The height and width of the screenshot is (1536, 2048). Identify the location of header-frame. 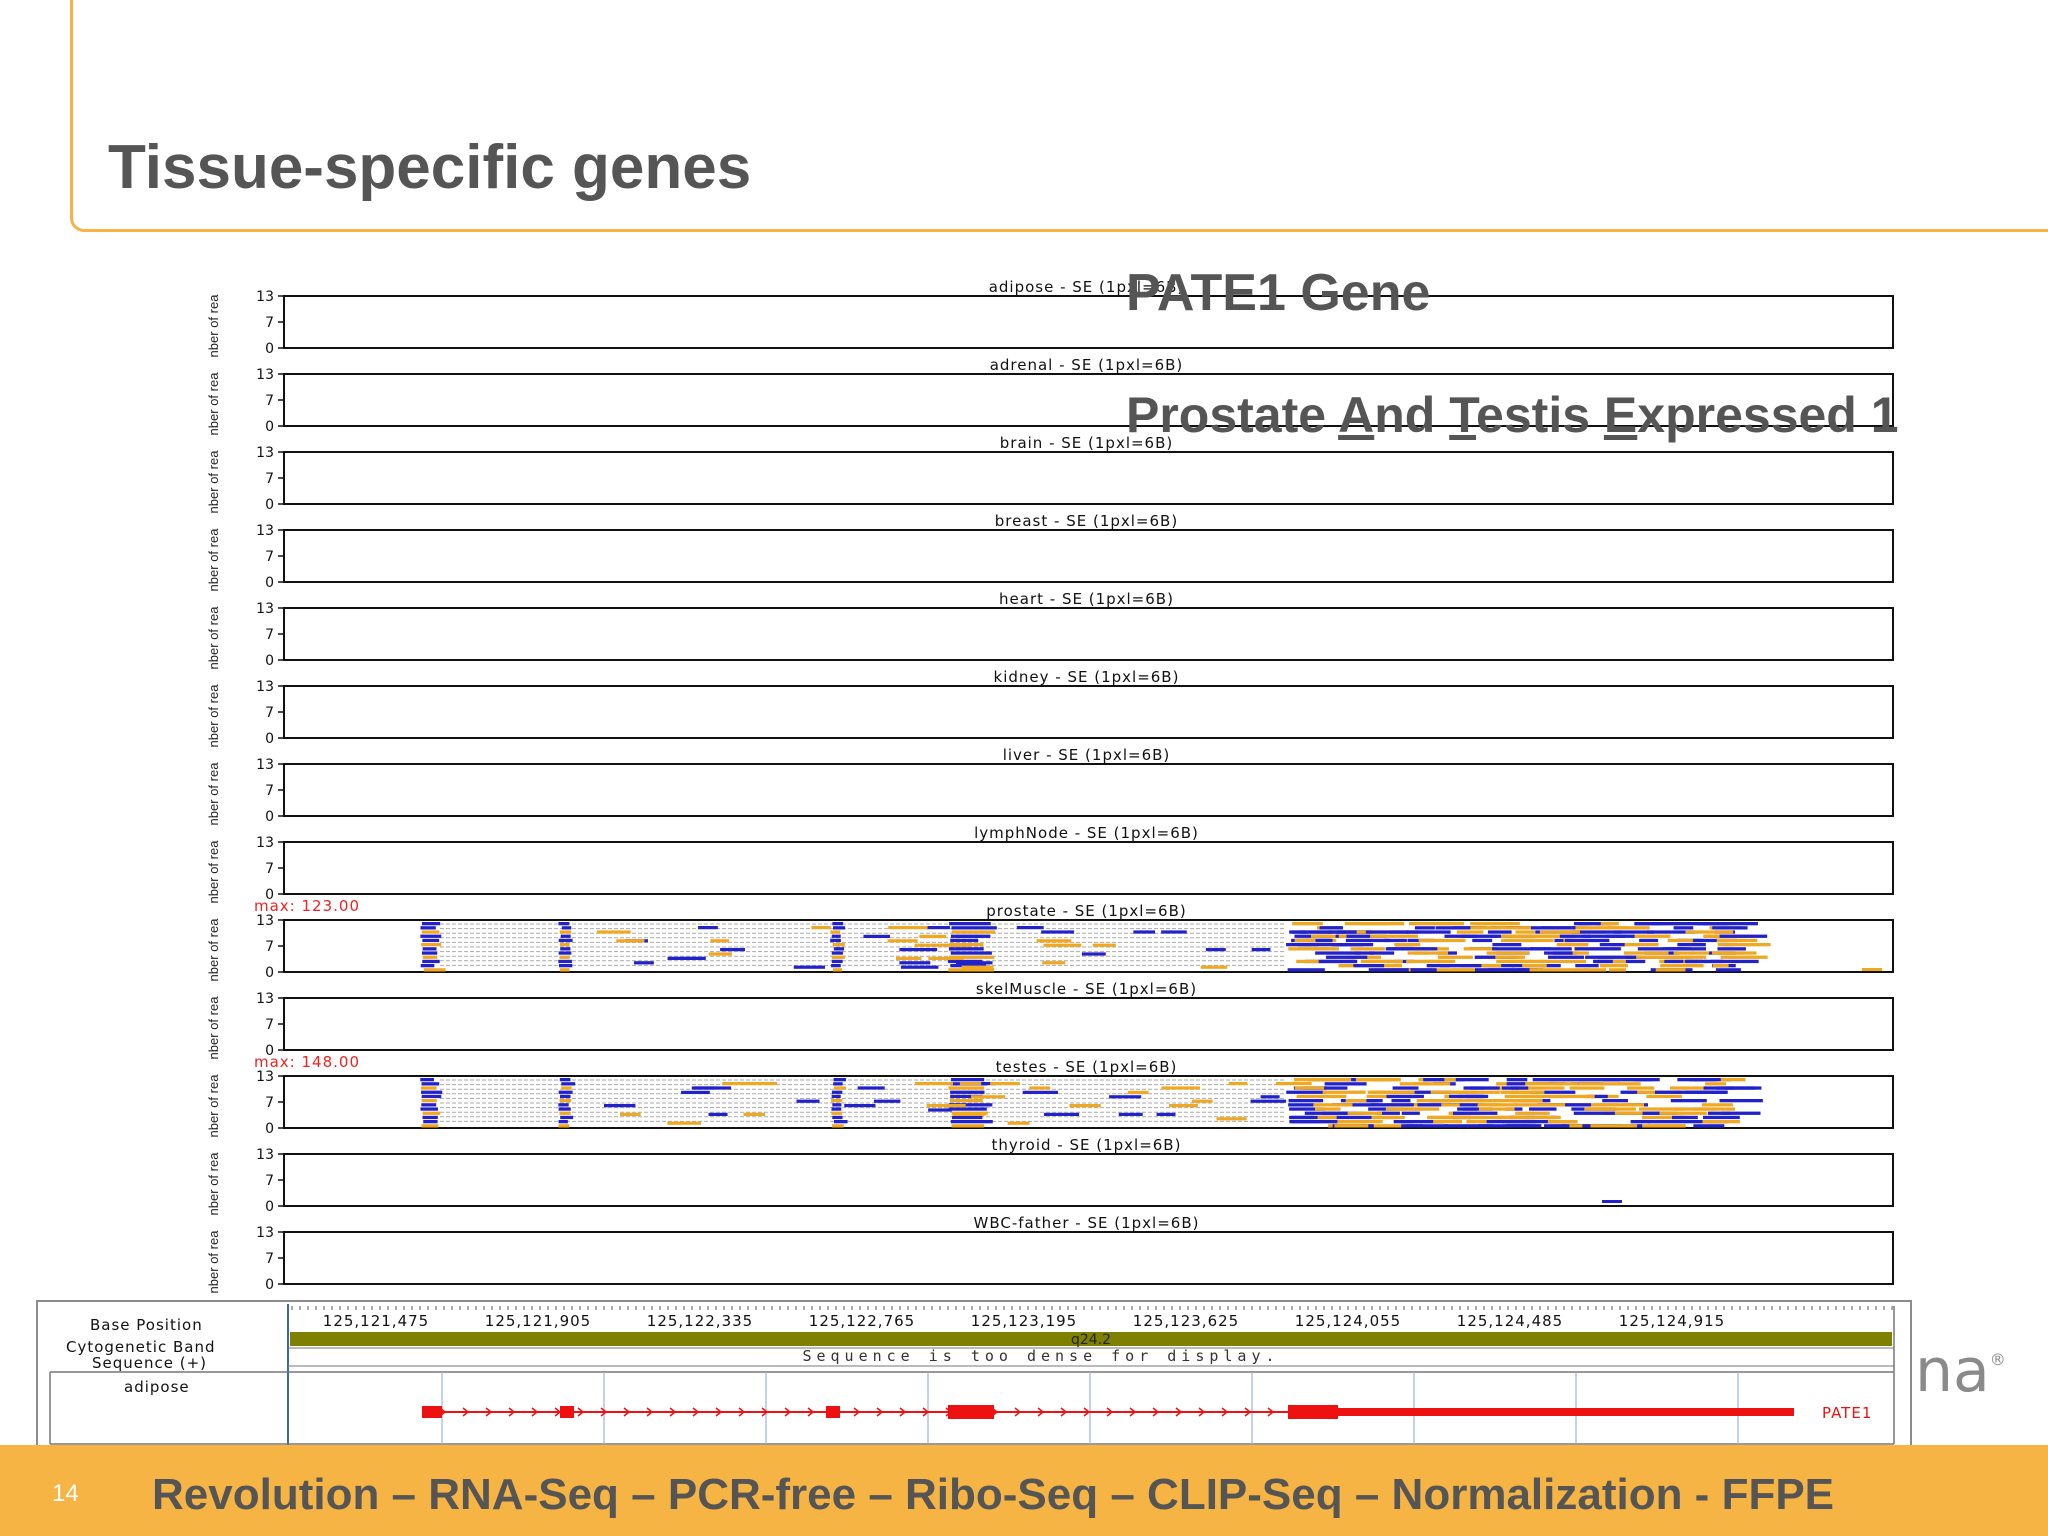
(1059, 116).